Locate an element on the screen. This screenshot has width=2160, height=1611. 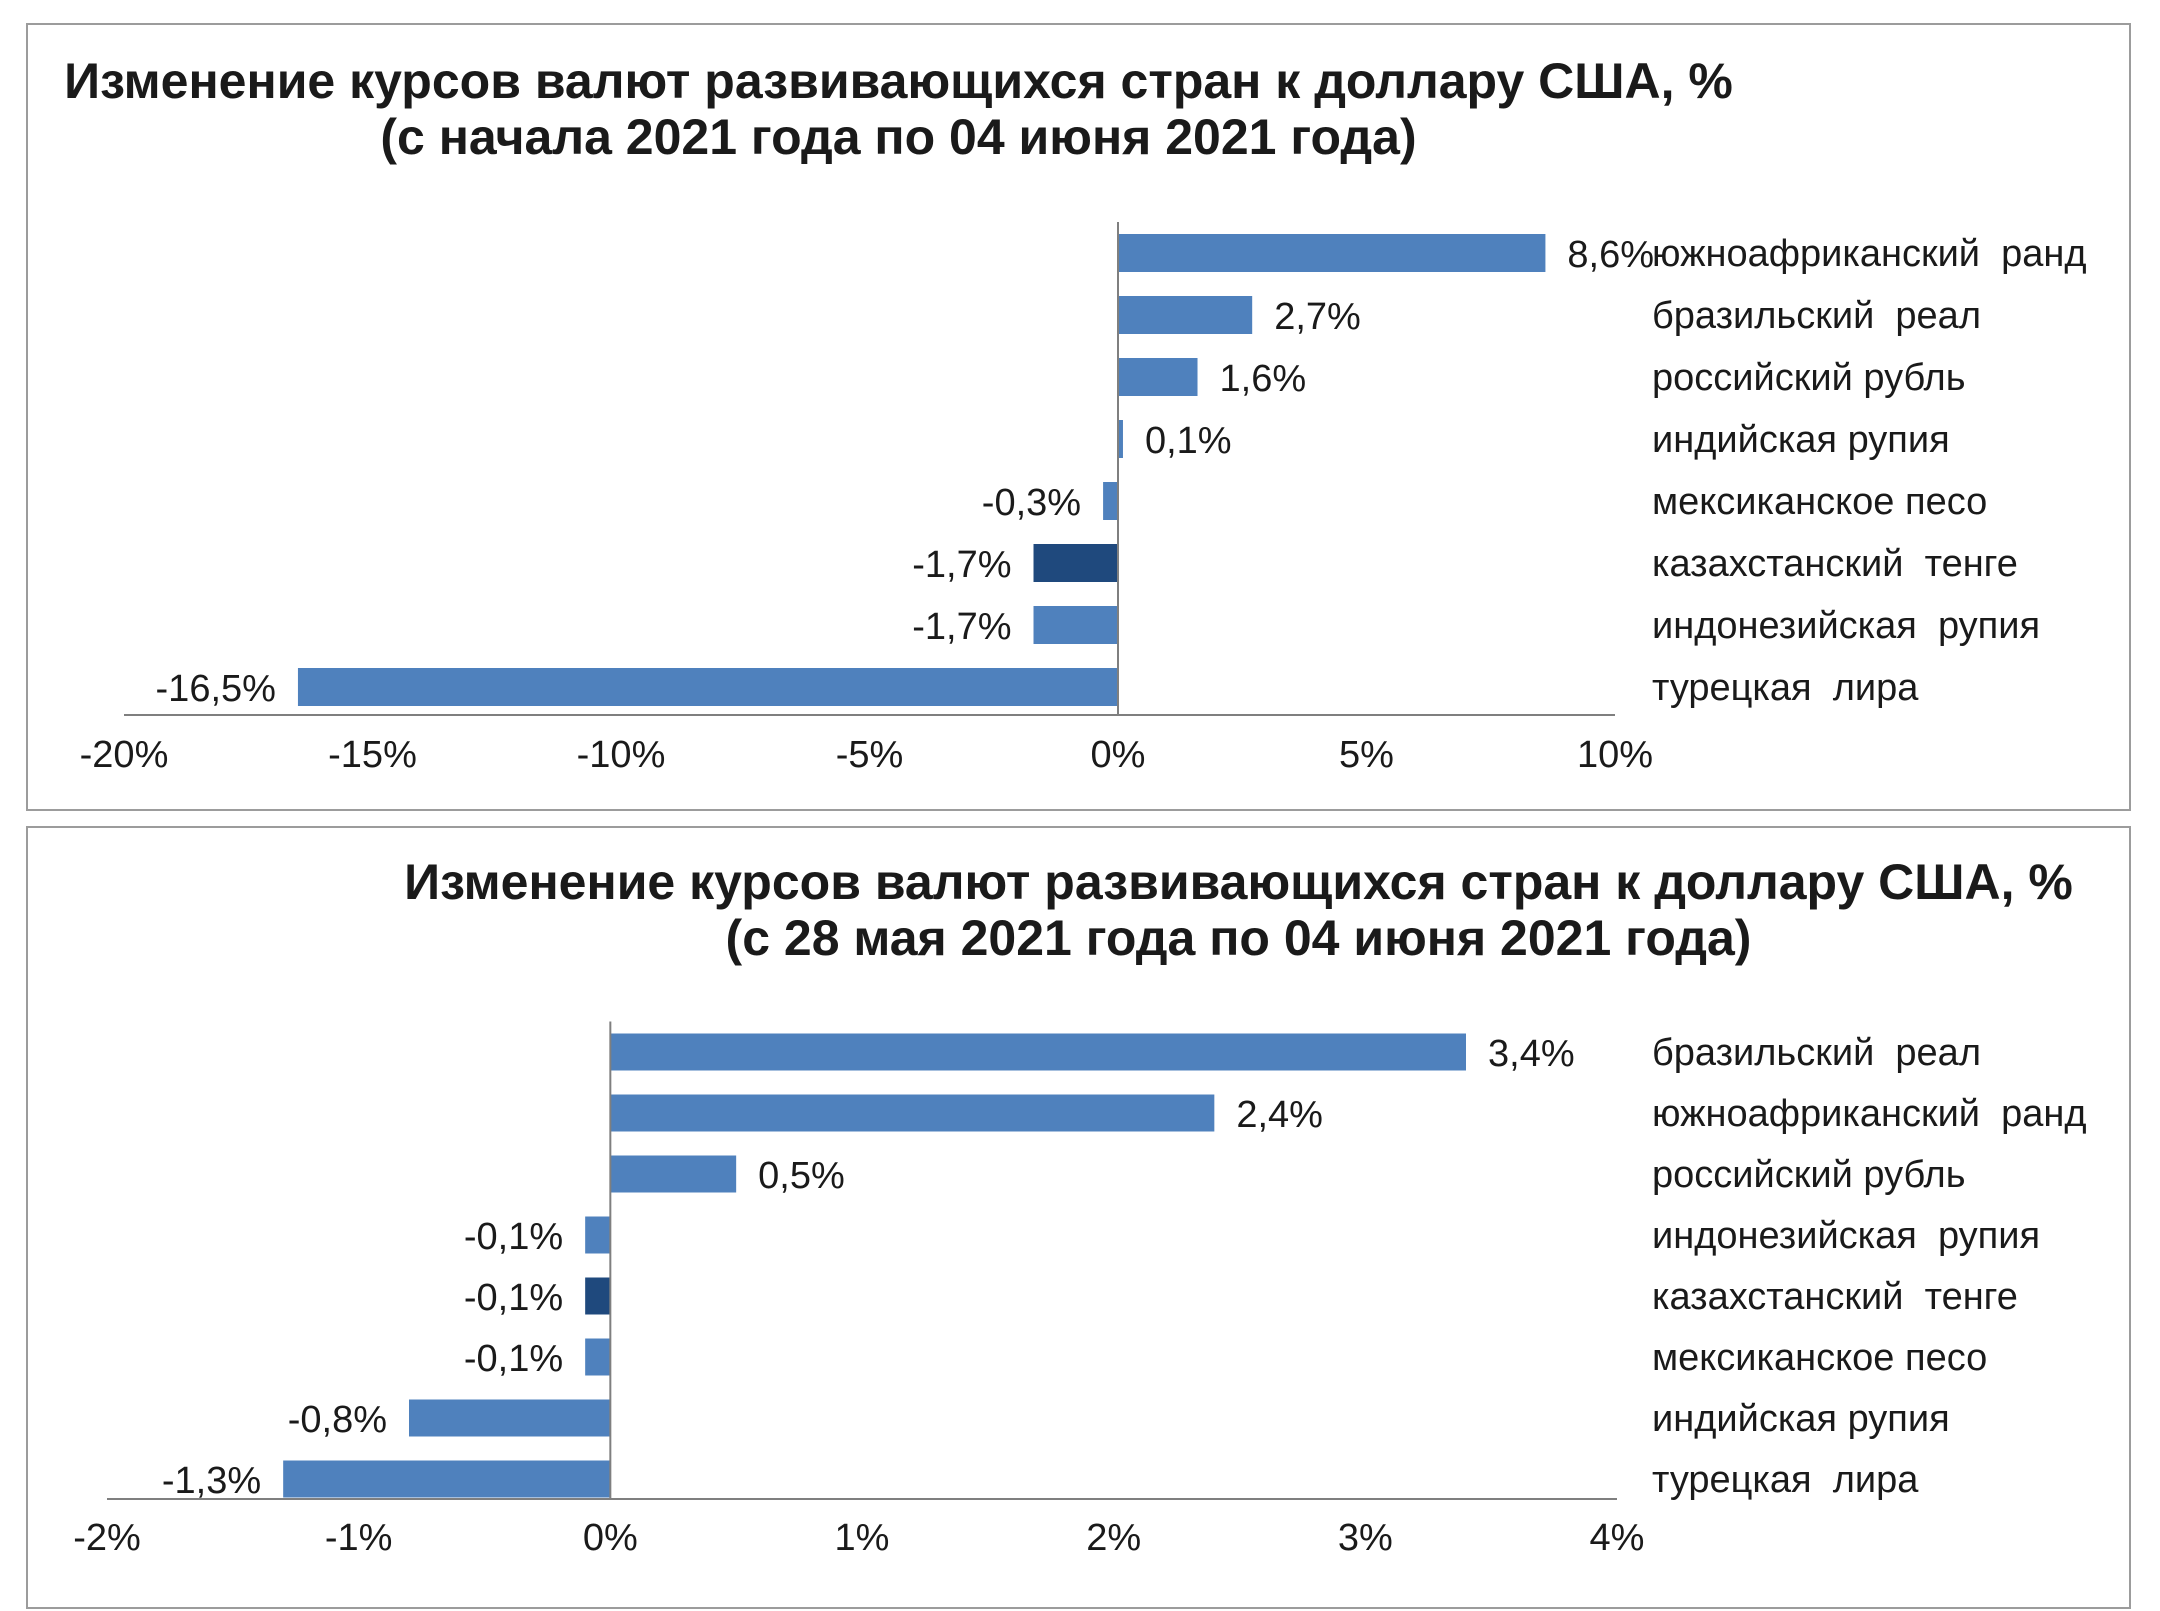
data-label: 0,5% is located at coordinates (801, 1176).